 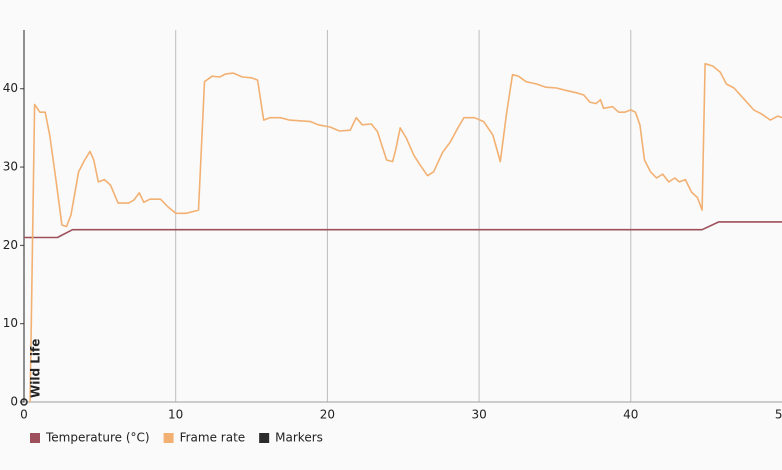 I want to click on legend-label: Frame rate, so click(x=213, y=438).